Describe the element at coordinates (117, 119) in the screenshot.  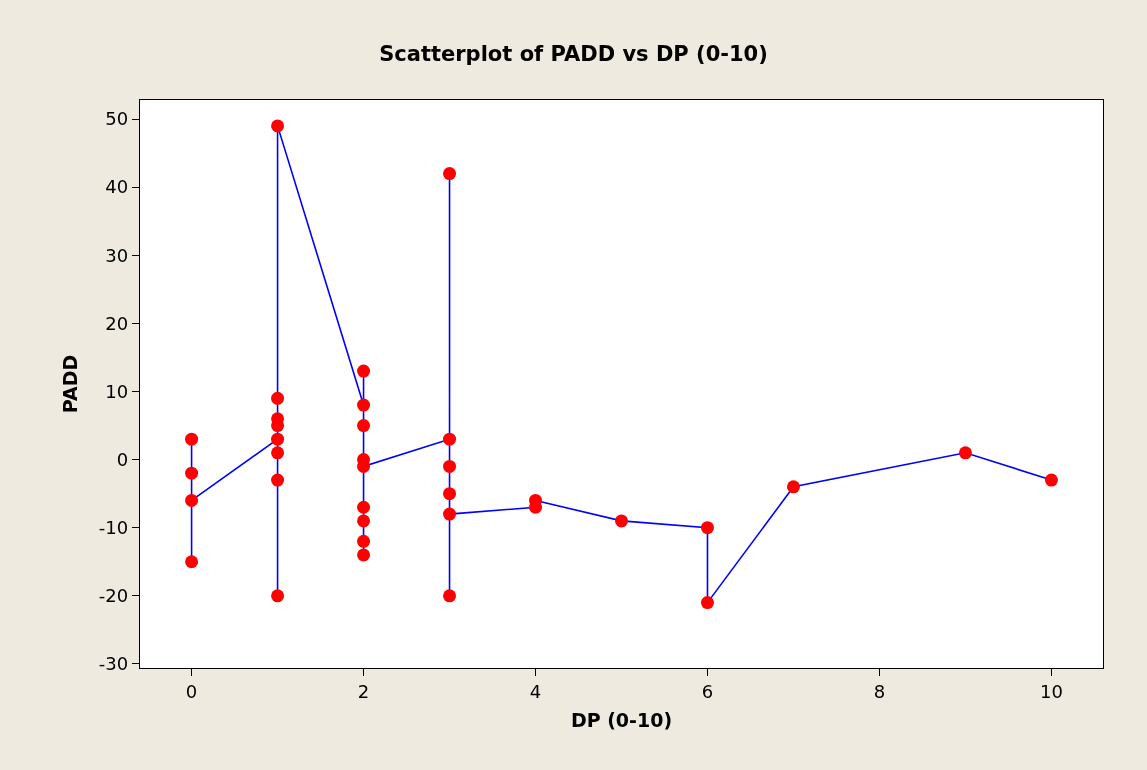
I see `y-tick-label: 50` at that location.